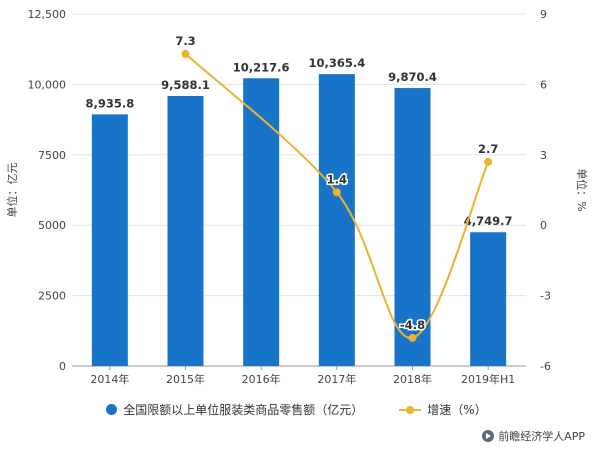 The image size is (593, 449). Describe the element at coordinates (52, 296) in the screenshot. I see `y-tick-label: 2500` at that location.